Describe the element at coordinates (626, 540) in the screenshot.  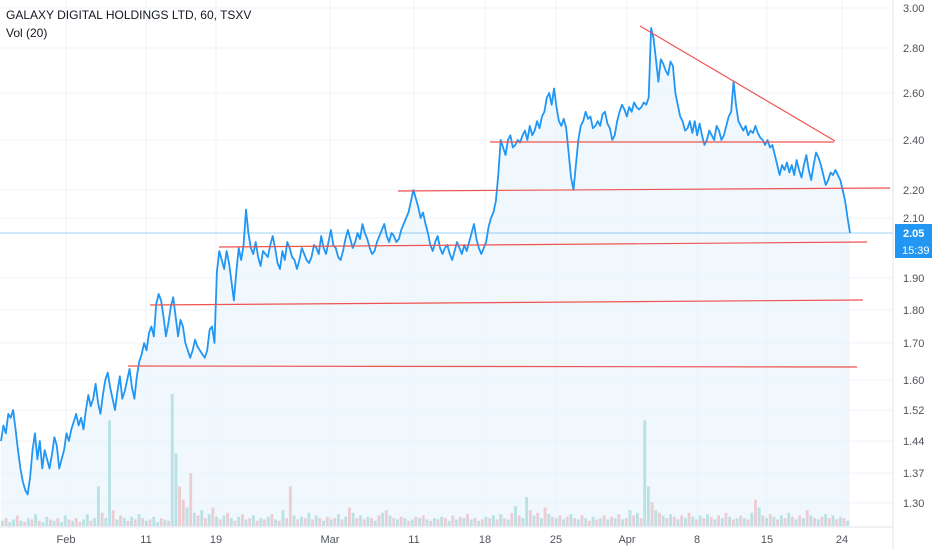
I see `time-tick-label: Apr` at that location.